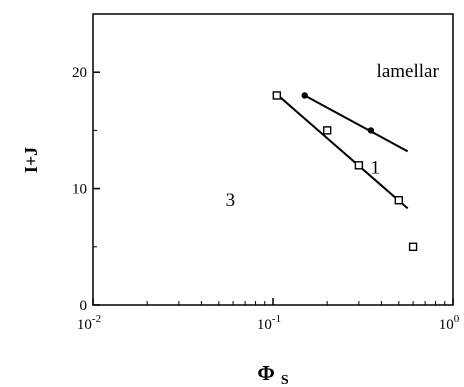 The width and height of the screenshot is (464, 387). What do you see at coordinates (231, 200) in the screenshot?
I see `annotation-label: 3` at bounding box center [231, 200].